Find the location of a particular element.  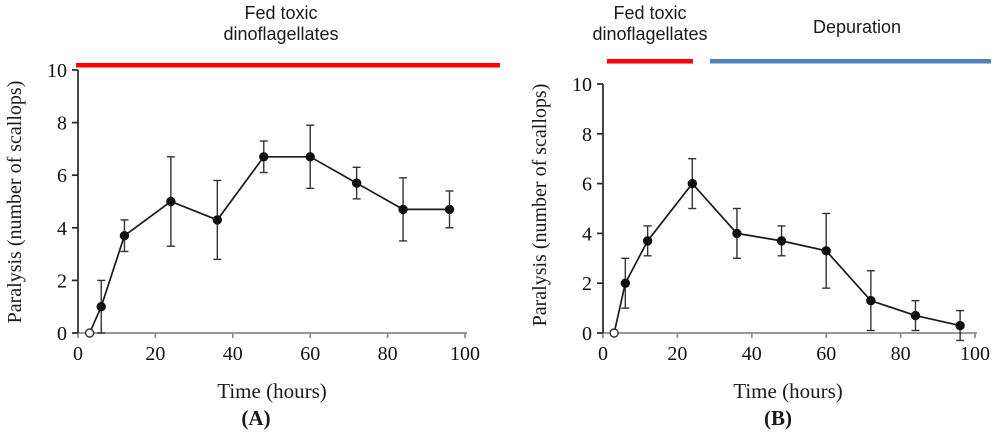

panel-a-treatment-line1: Fed toxic is located at coordinates (281, 13).